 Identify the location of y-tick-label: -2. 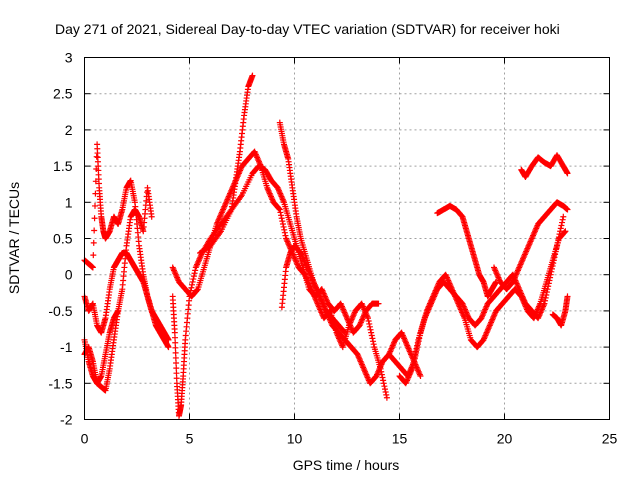
(66, 420).